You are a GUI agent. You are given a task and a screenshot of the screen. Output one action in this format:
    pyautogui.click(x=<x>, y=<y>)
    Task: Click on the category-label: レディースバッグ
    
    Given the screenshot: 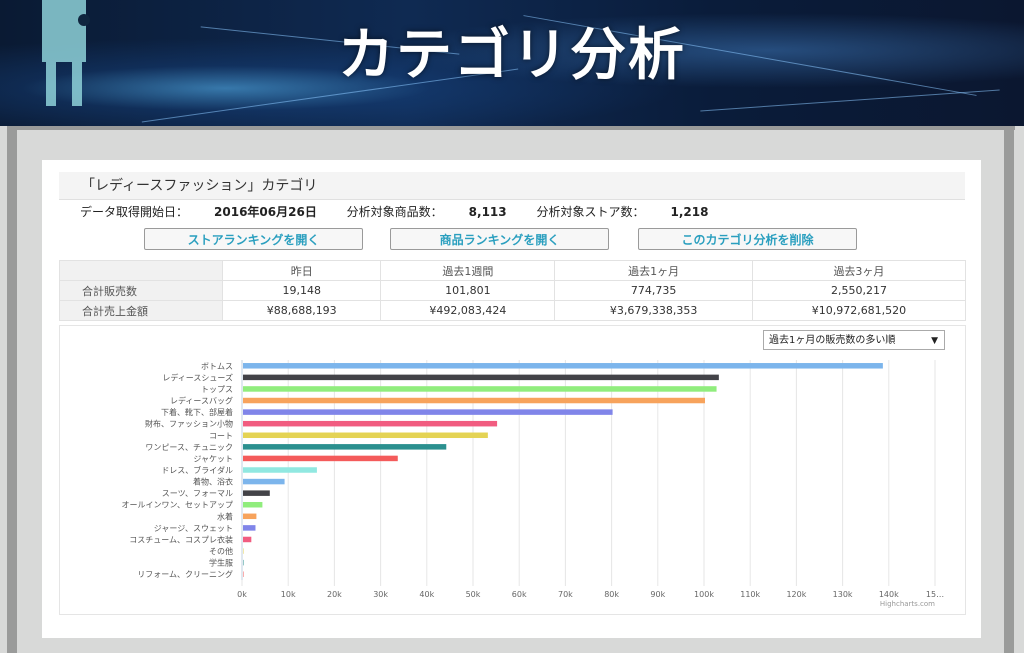 What is the action you would take?
    pyautogui.click(x=201, y=401)
    